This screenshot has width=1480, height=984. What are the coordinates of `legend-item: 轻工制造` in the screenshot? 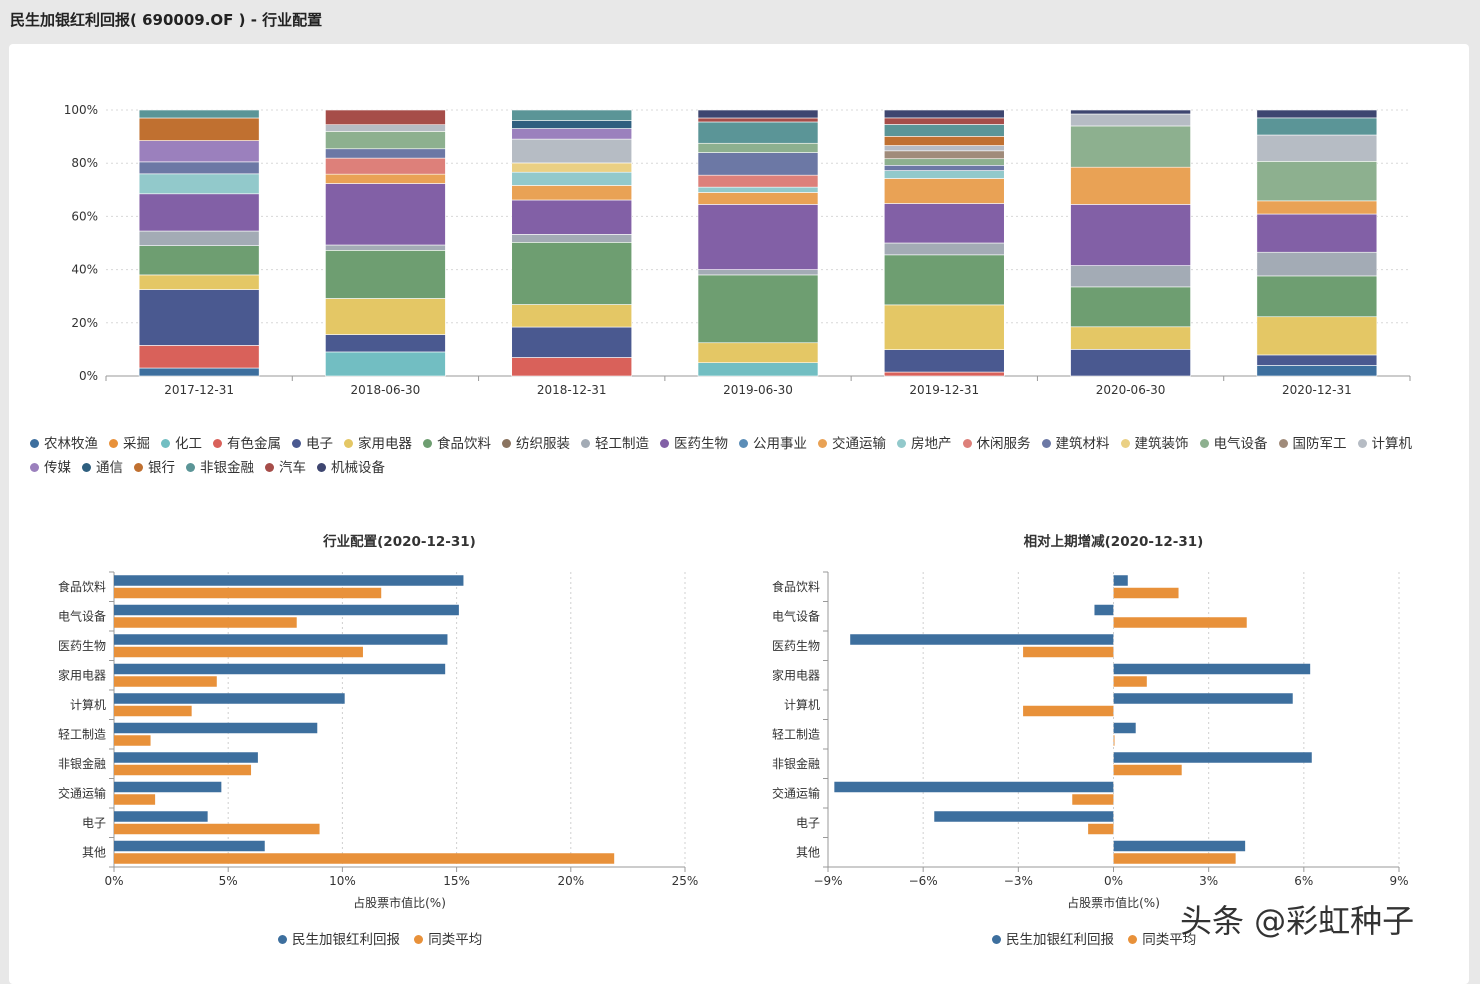 It's located at (615, 444).